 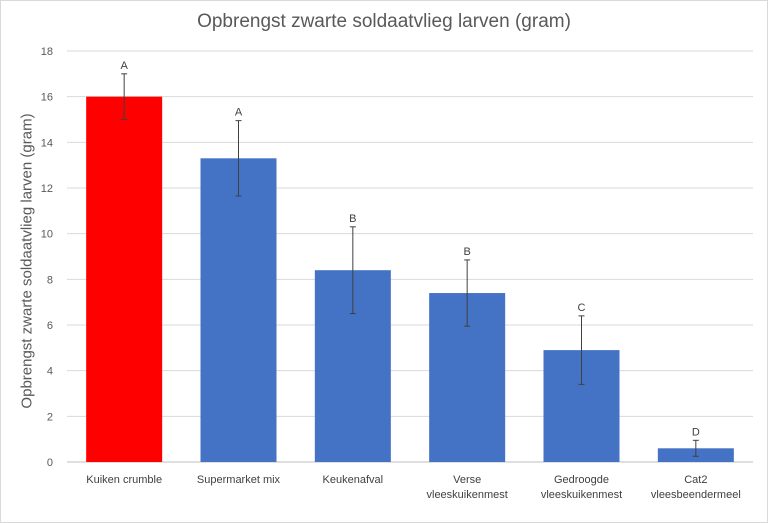 What do you see at coordinates (696, 432) in the screenshot?
I see `significance-label: D` at bounding box center [696, 432].